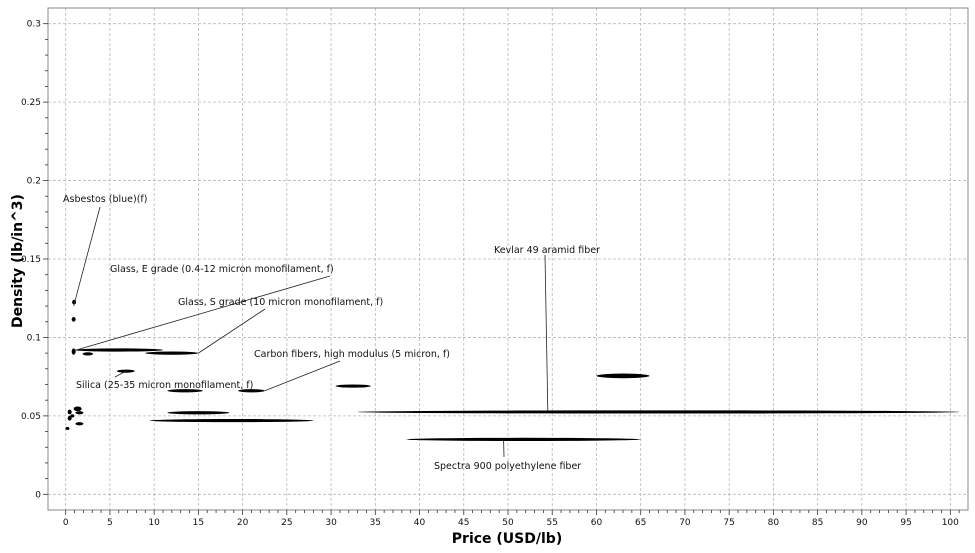 The image size is (975, 553). I want to click on x-tick-label: 30, so click(331, 523).